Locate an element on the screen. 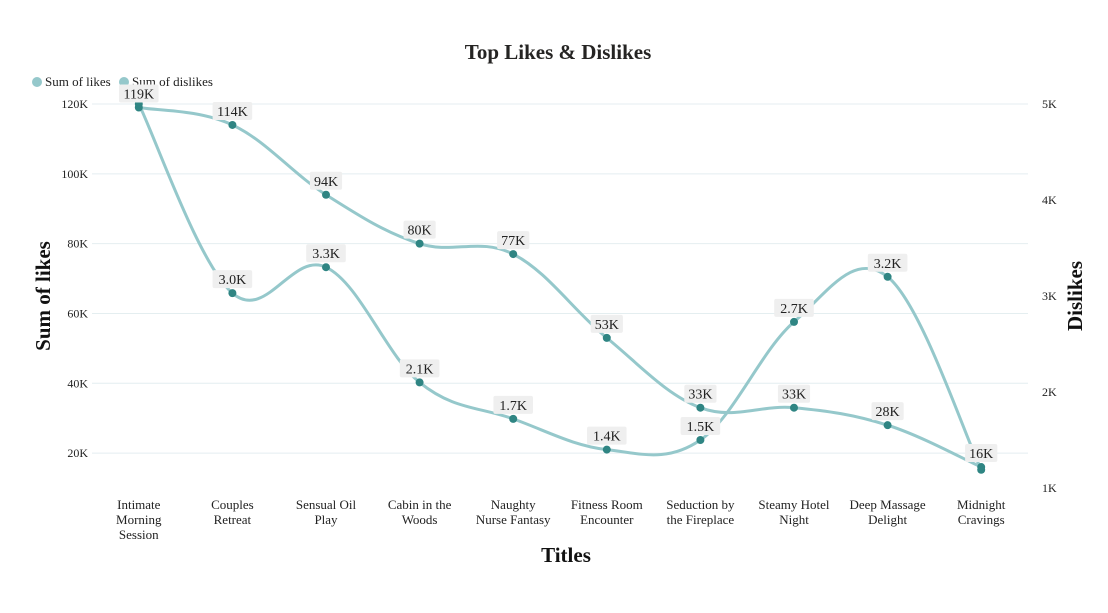 This screenshot has height=613, width=1108. data-label: 2.1K is located at coordinates (419, 368).